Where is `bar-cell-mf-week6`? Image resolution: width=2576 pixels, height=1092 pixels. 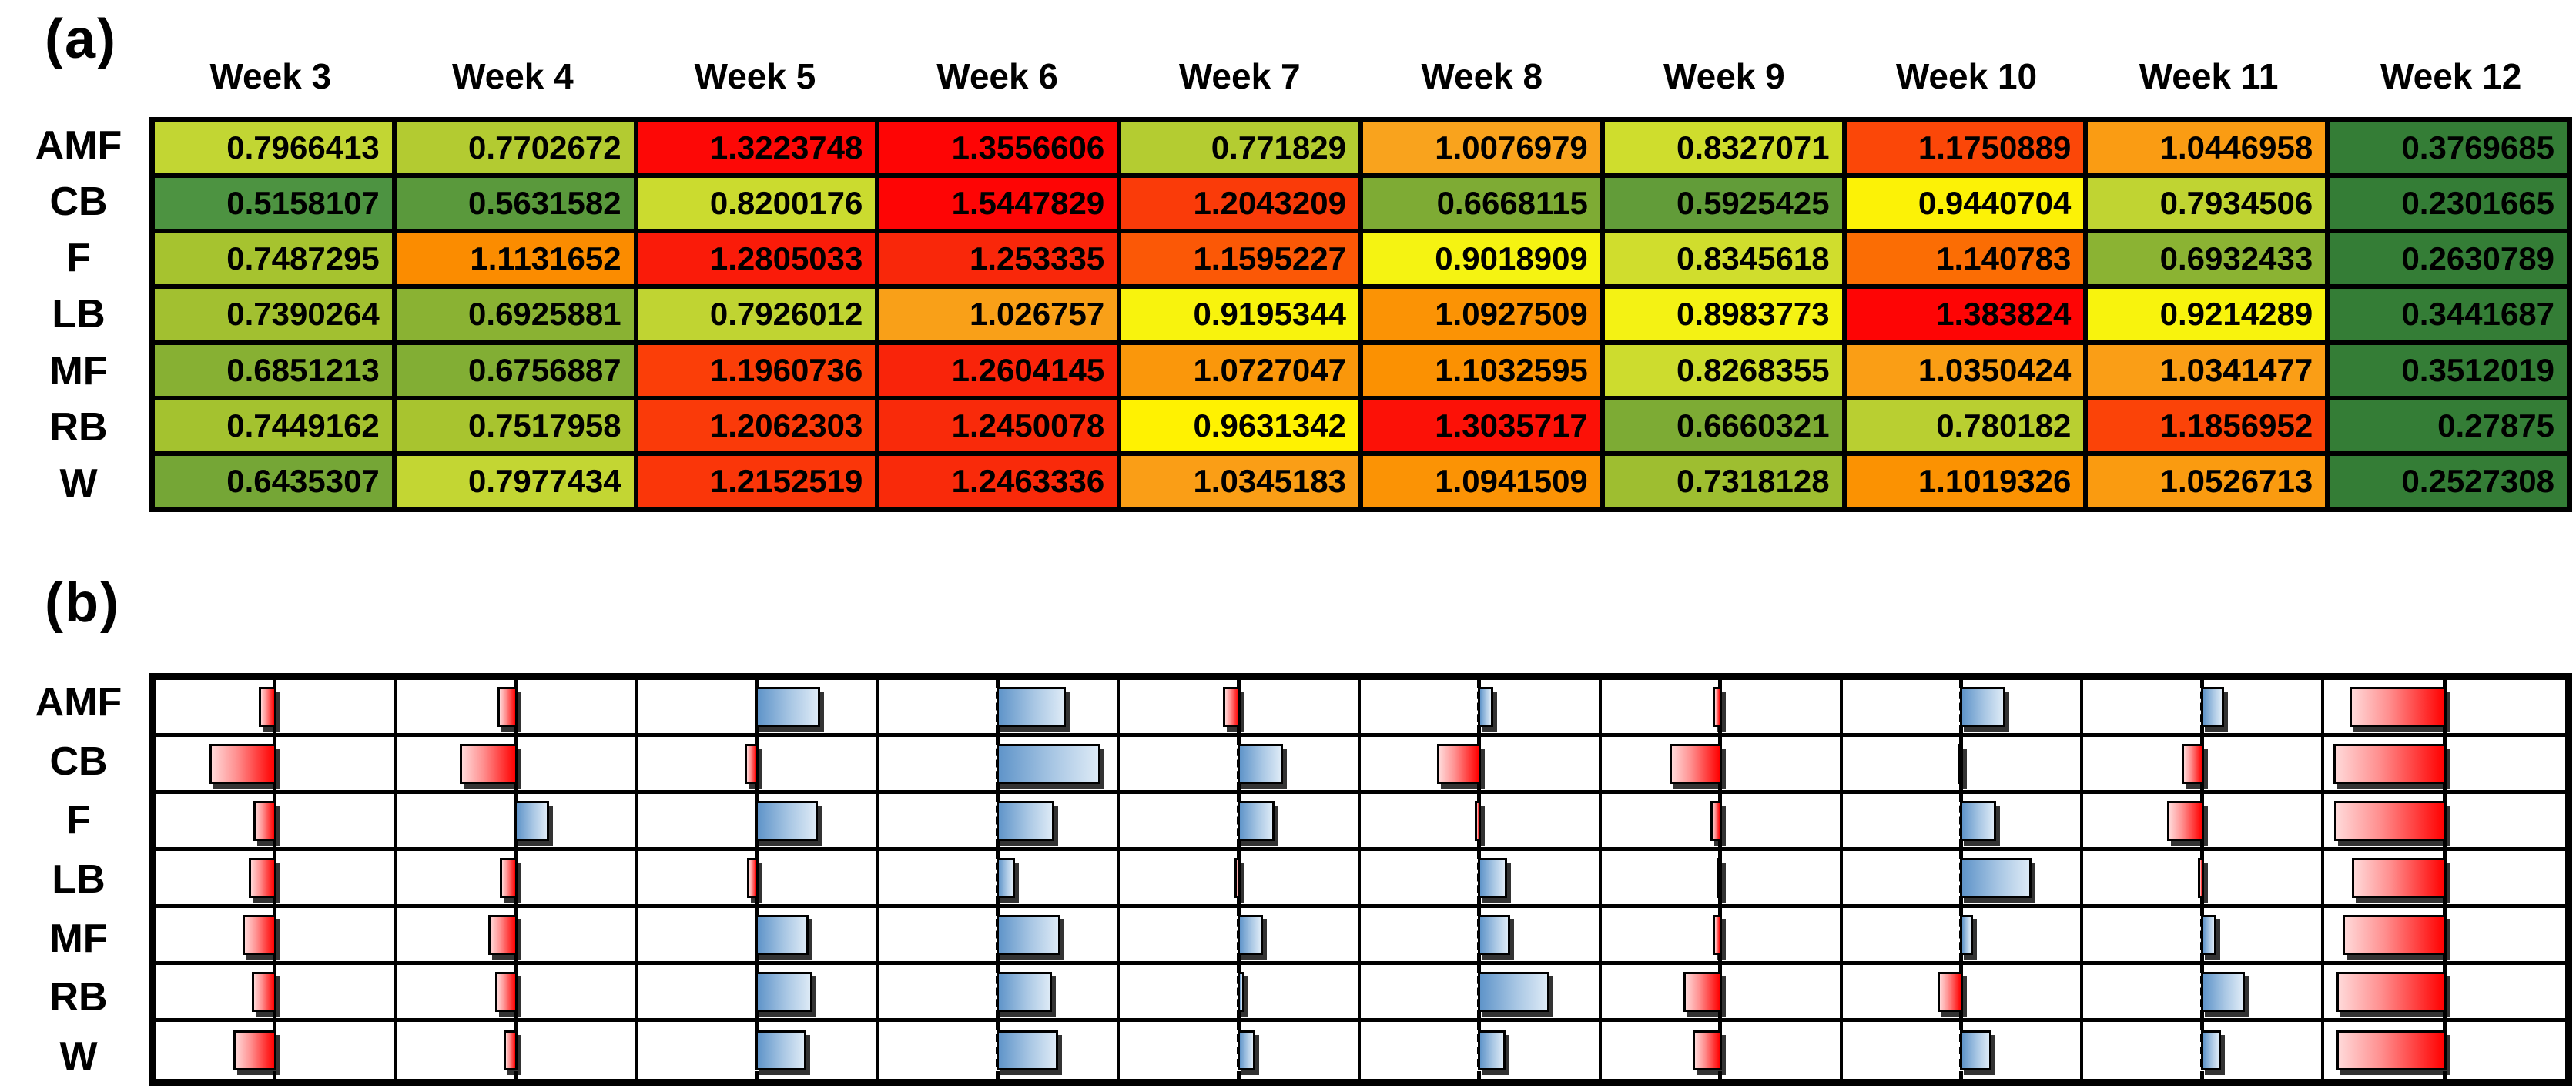 bar-cell-mf-week6 is located at coordinates (1000, 935).